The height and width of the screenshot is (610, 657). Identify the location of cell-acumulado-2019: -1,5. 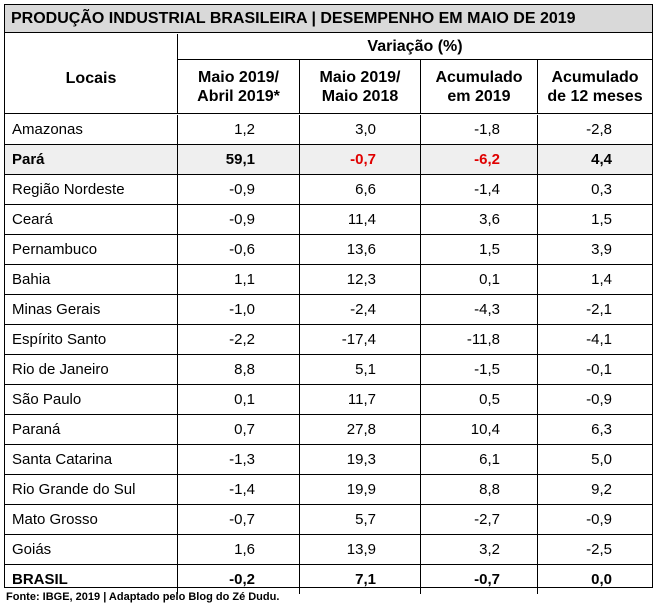
(479, 369).